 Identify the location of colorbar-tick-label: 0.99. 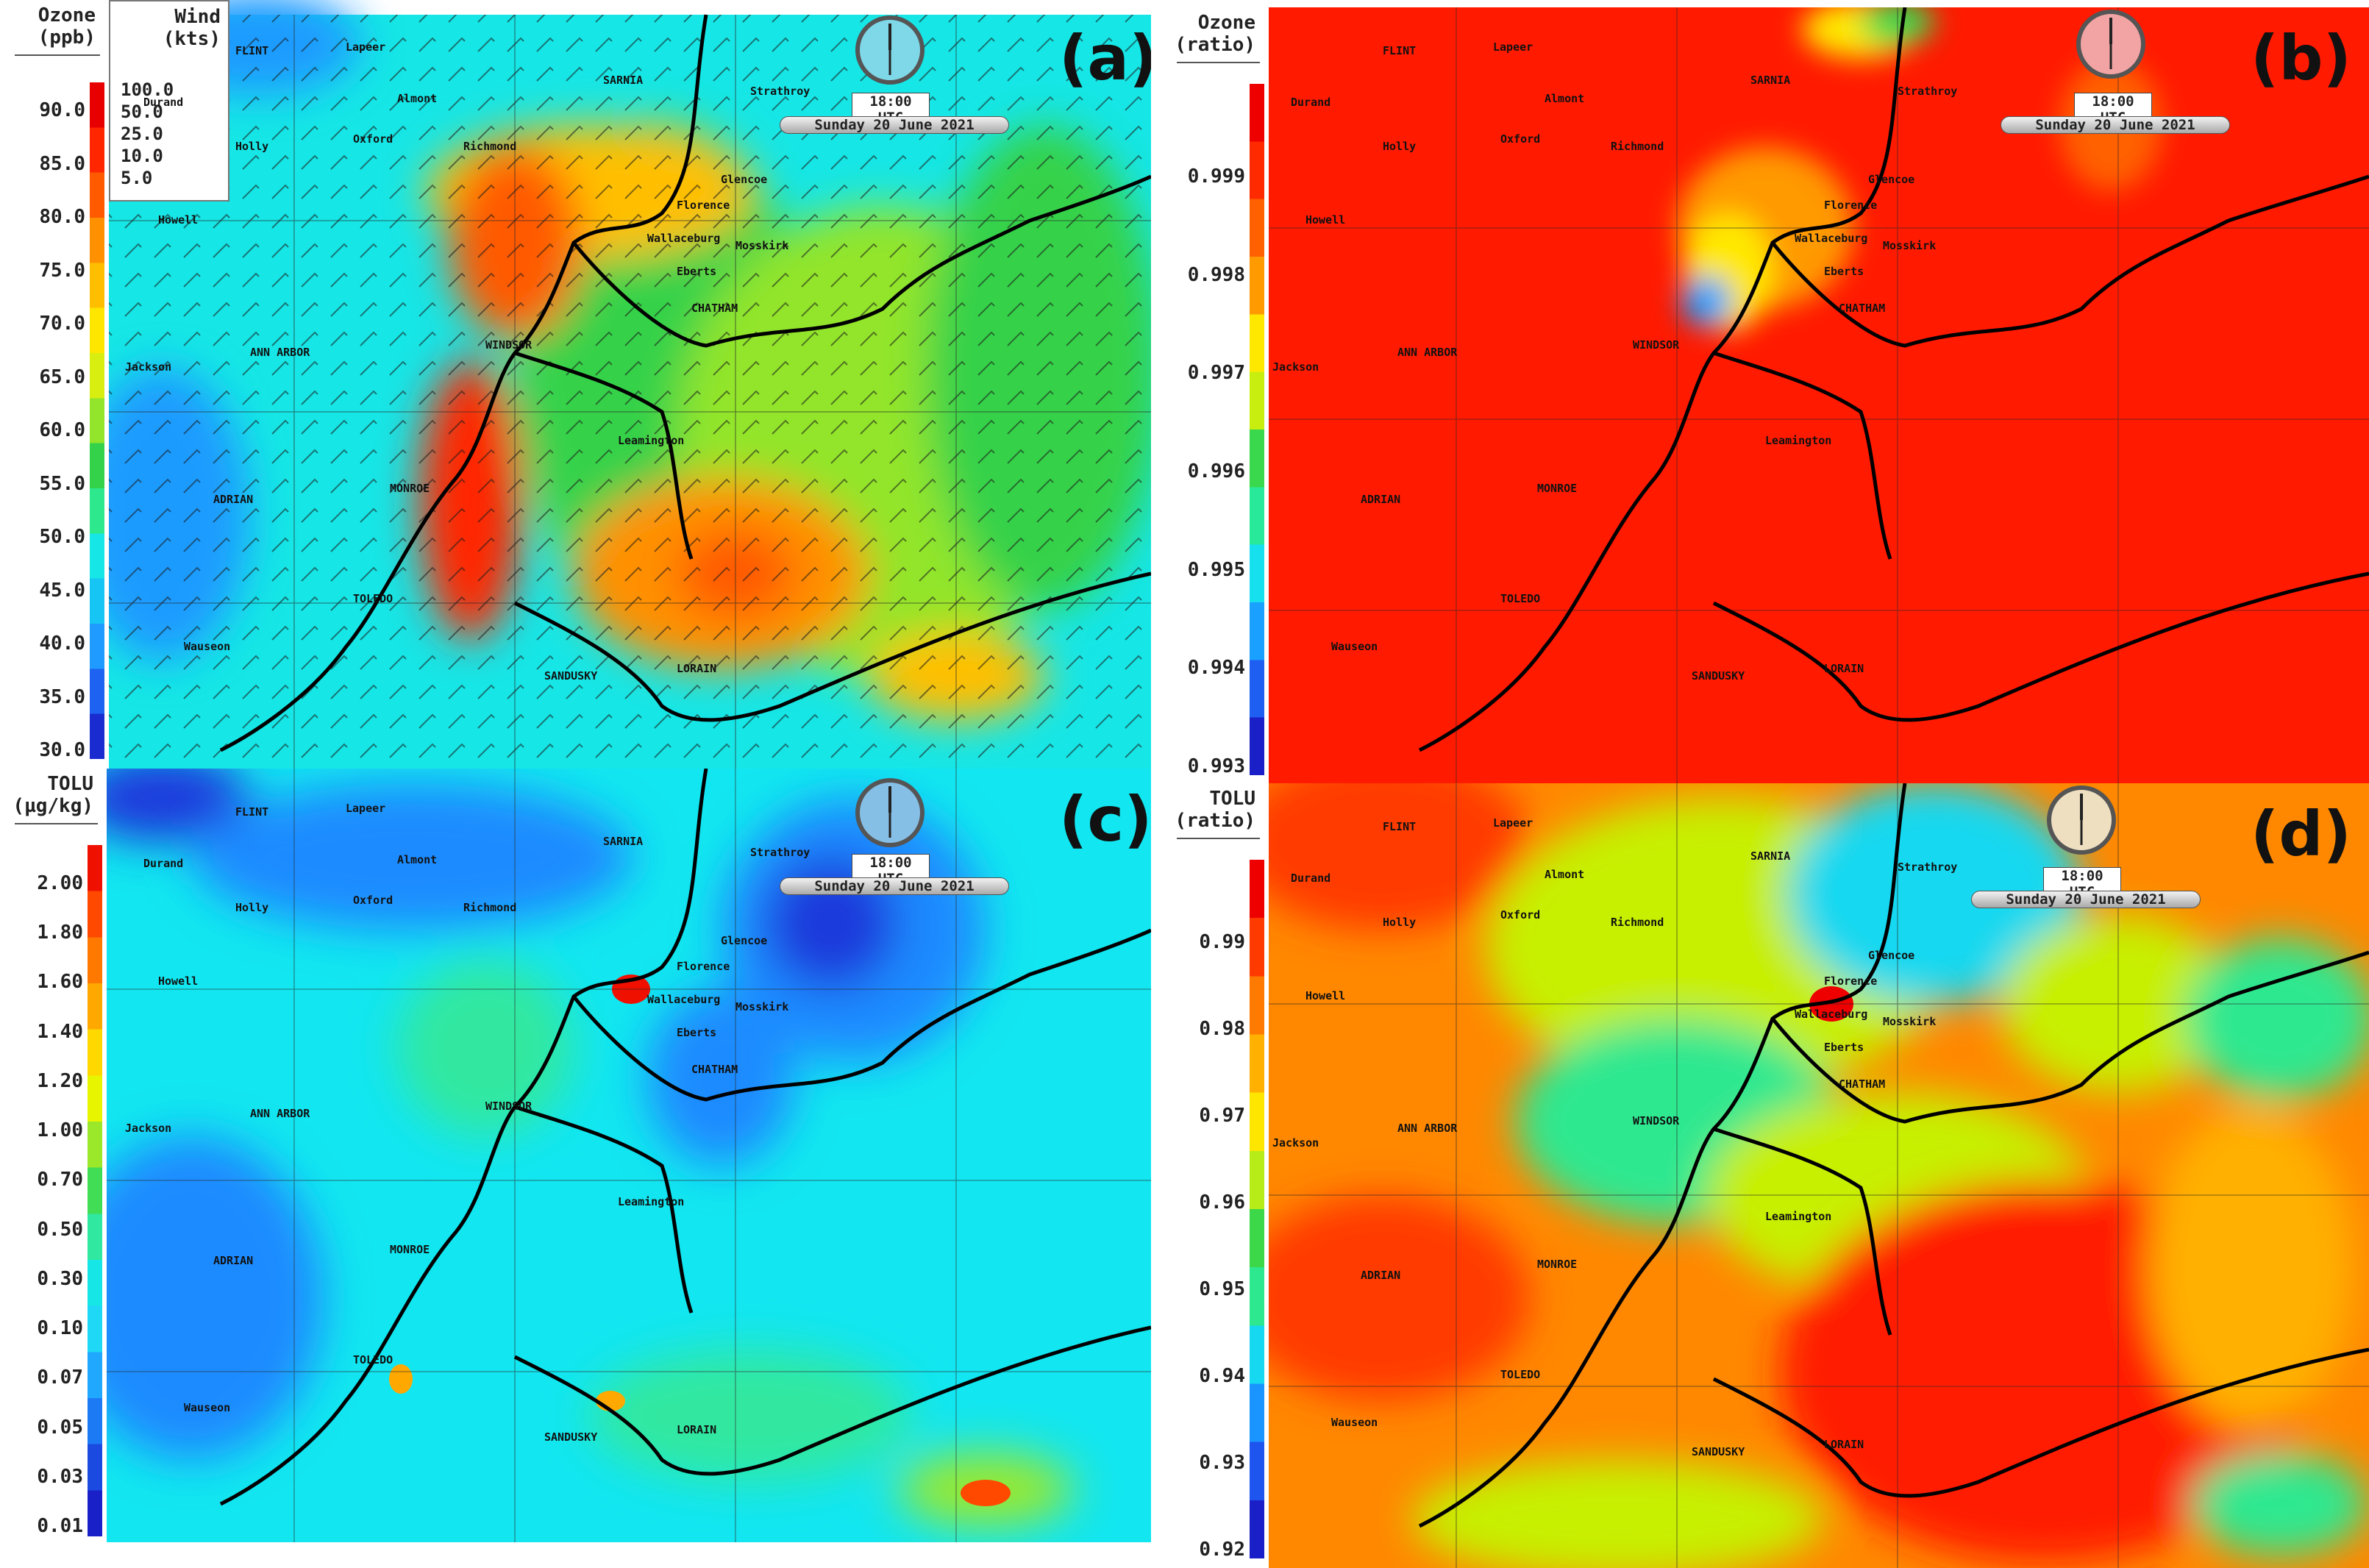
(1222, 942).